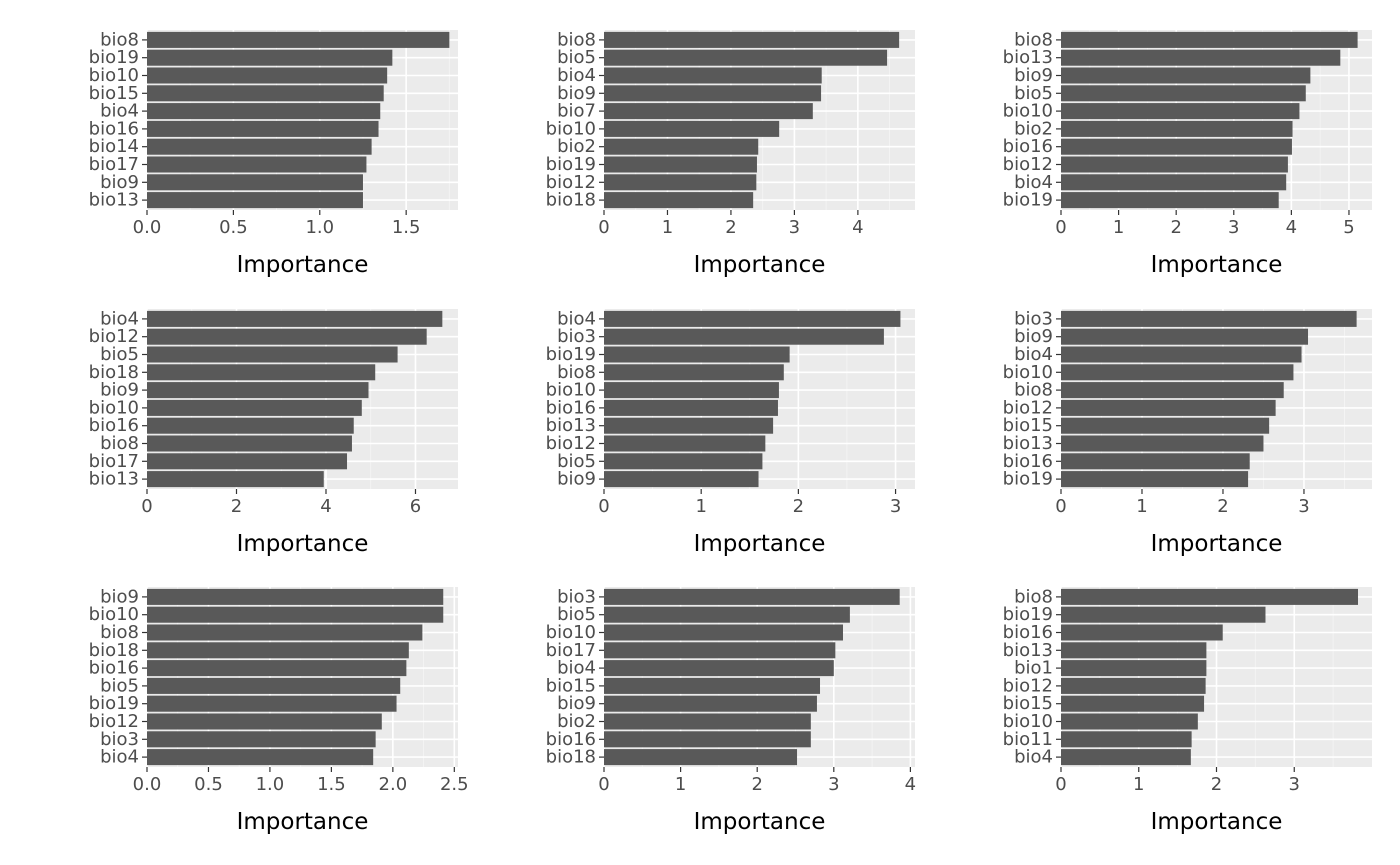 The width and height of the screenshot is (1400, 865). What do you see at coordinates (857, 227) in the screenshot?
I see `x-tick-label: 4` at bounding box center [857, 227].